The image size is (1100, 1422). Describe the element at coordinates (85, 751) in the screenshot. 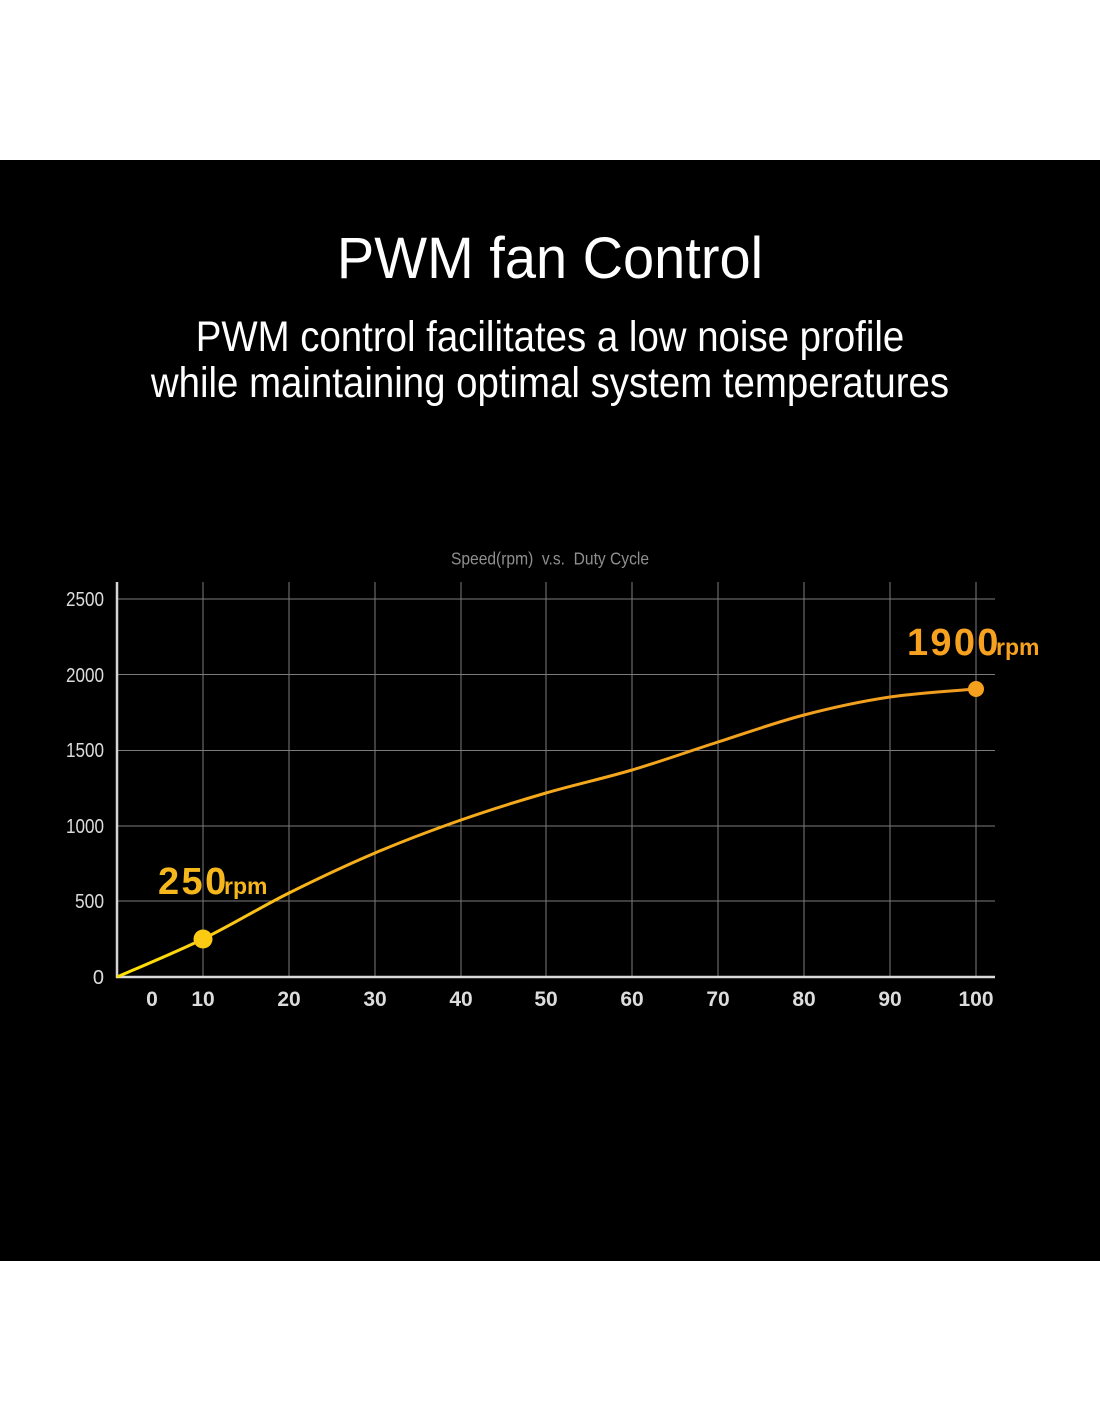

I see `svg-text: 1500` at that location.